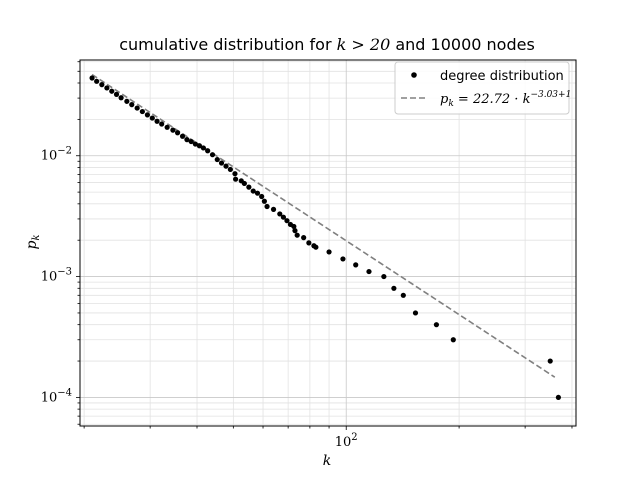 This screenshot has width=640, height=480. I want to click on legend-marker-icon, so click(414, 75).